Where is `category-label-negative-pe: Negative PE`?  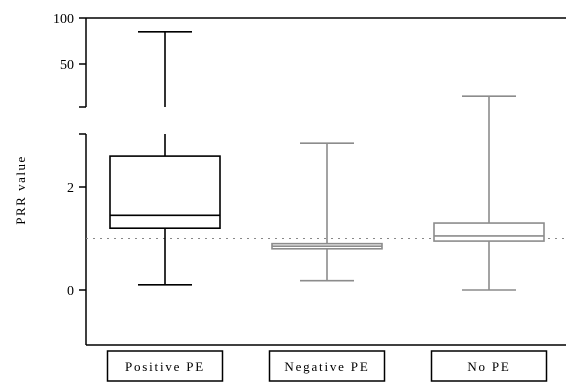 category-label-negative-pe: Negative PE is located at coordinates (327, 366).